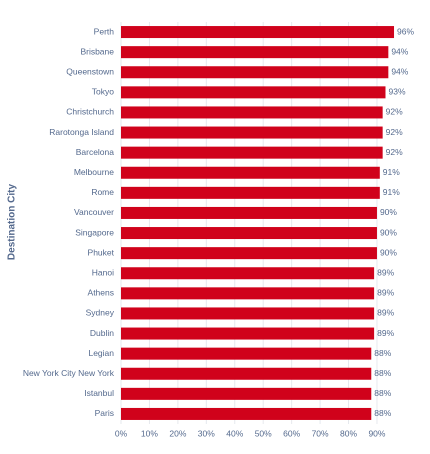 The image size is (430, 454). What do you see at coordinates (103, 273) in the screenshot?
I see `y-tick-label: Hanoi` at bounding box center [103, 273].